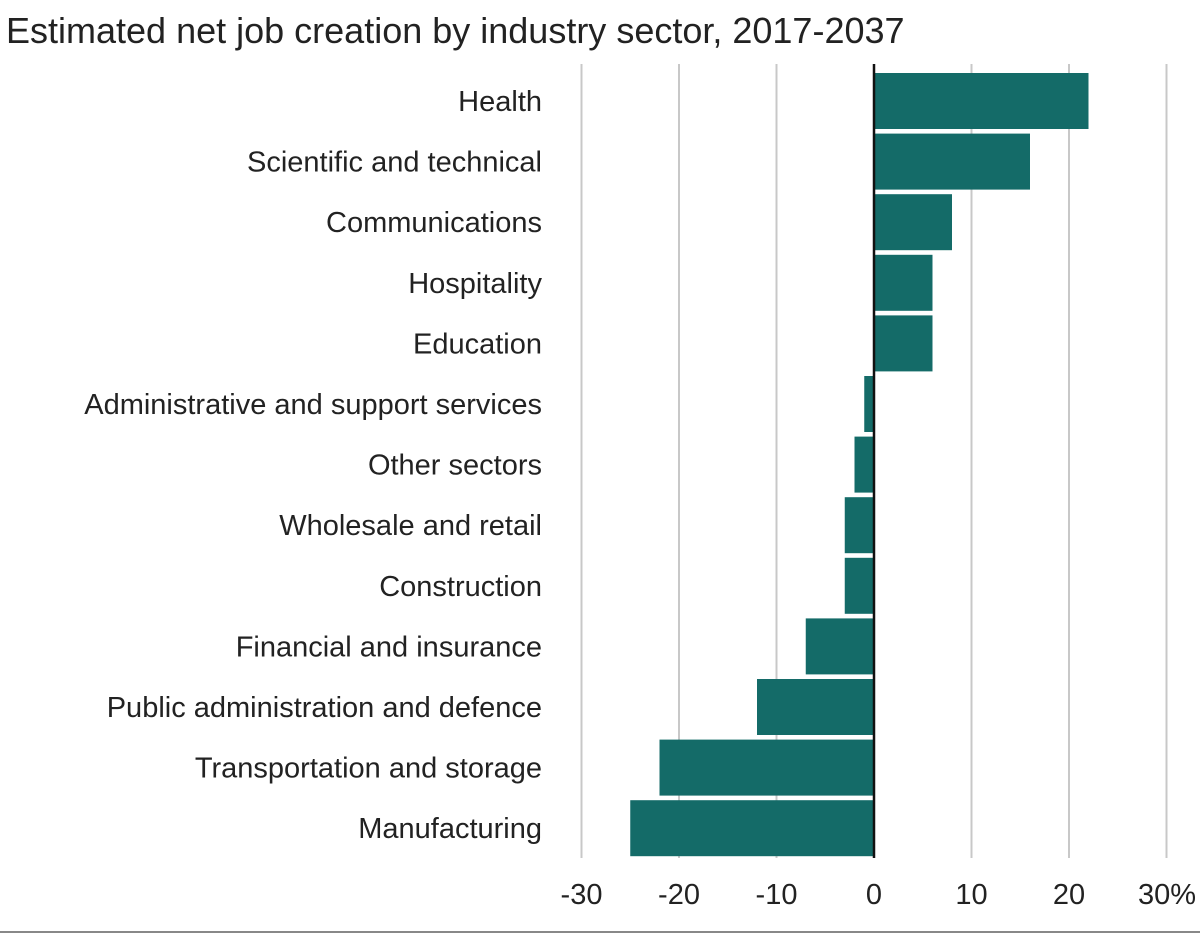 The width and height of the screenshot is (1200, 936). I want to click on category-label: Financial and insurance, so click(389, 647).